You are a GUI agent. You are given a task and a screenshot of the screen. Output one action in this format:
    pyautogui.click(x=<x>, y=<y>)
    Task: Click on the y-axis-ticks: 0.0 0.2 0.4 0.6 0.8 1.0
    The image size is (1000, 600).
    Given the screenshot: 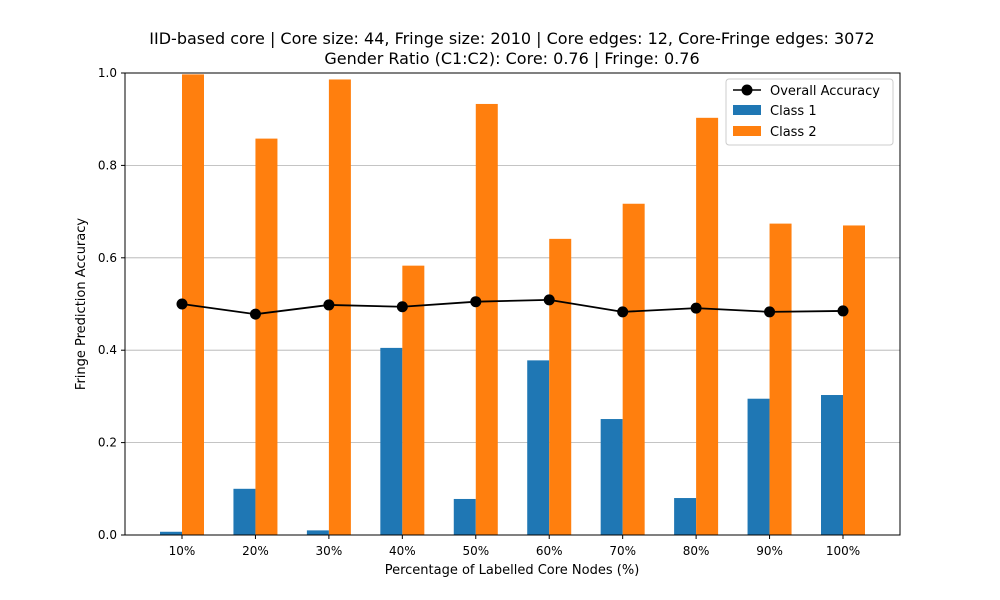 What is the action you would take?
    pyautogui.click(x=111, y=304)
    